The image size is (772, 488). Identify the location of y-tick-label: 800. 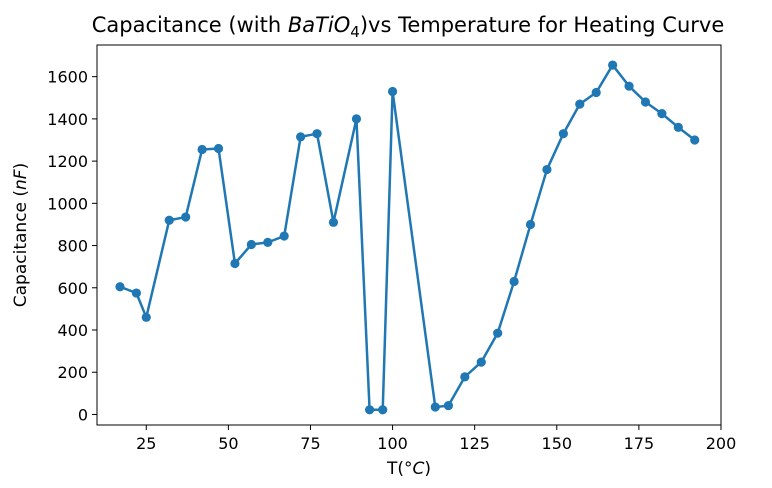
(72, 246).